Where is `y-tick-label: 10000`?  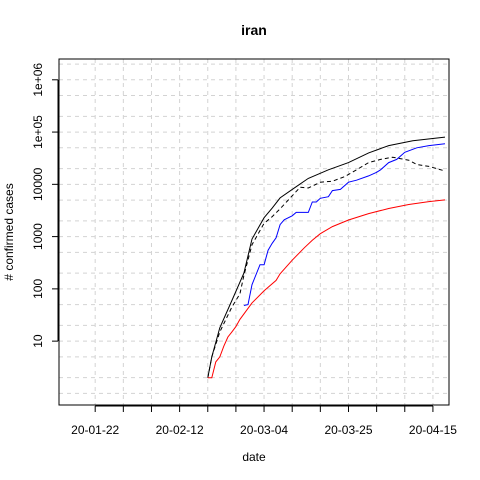 y-tick-label: 10000 is located at coordinates (38, 184).